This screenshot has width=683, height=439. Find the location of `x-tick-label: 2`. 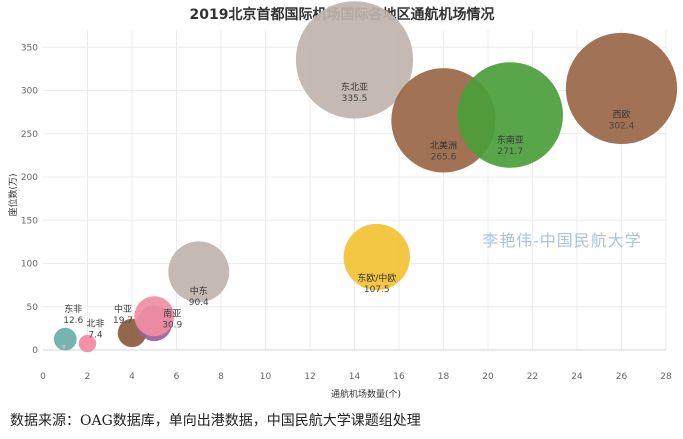

x-tick-label: 2 is located at coordinates (88, 377).